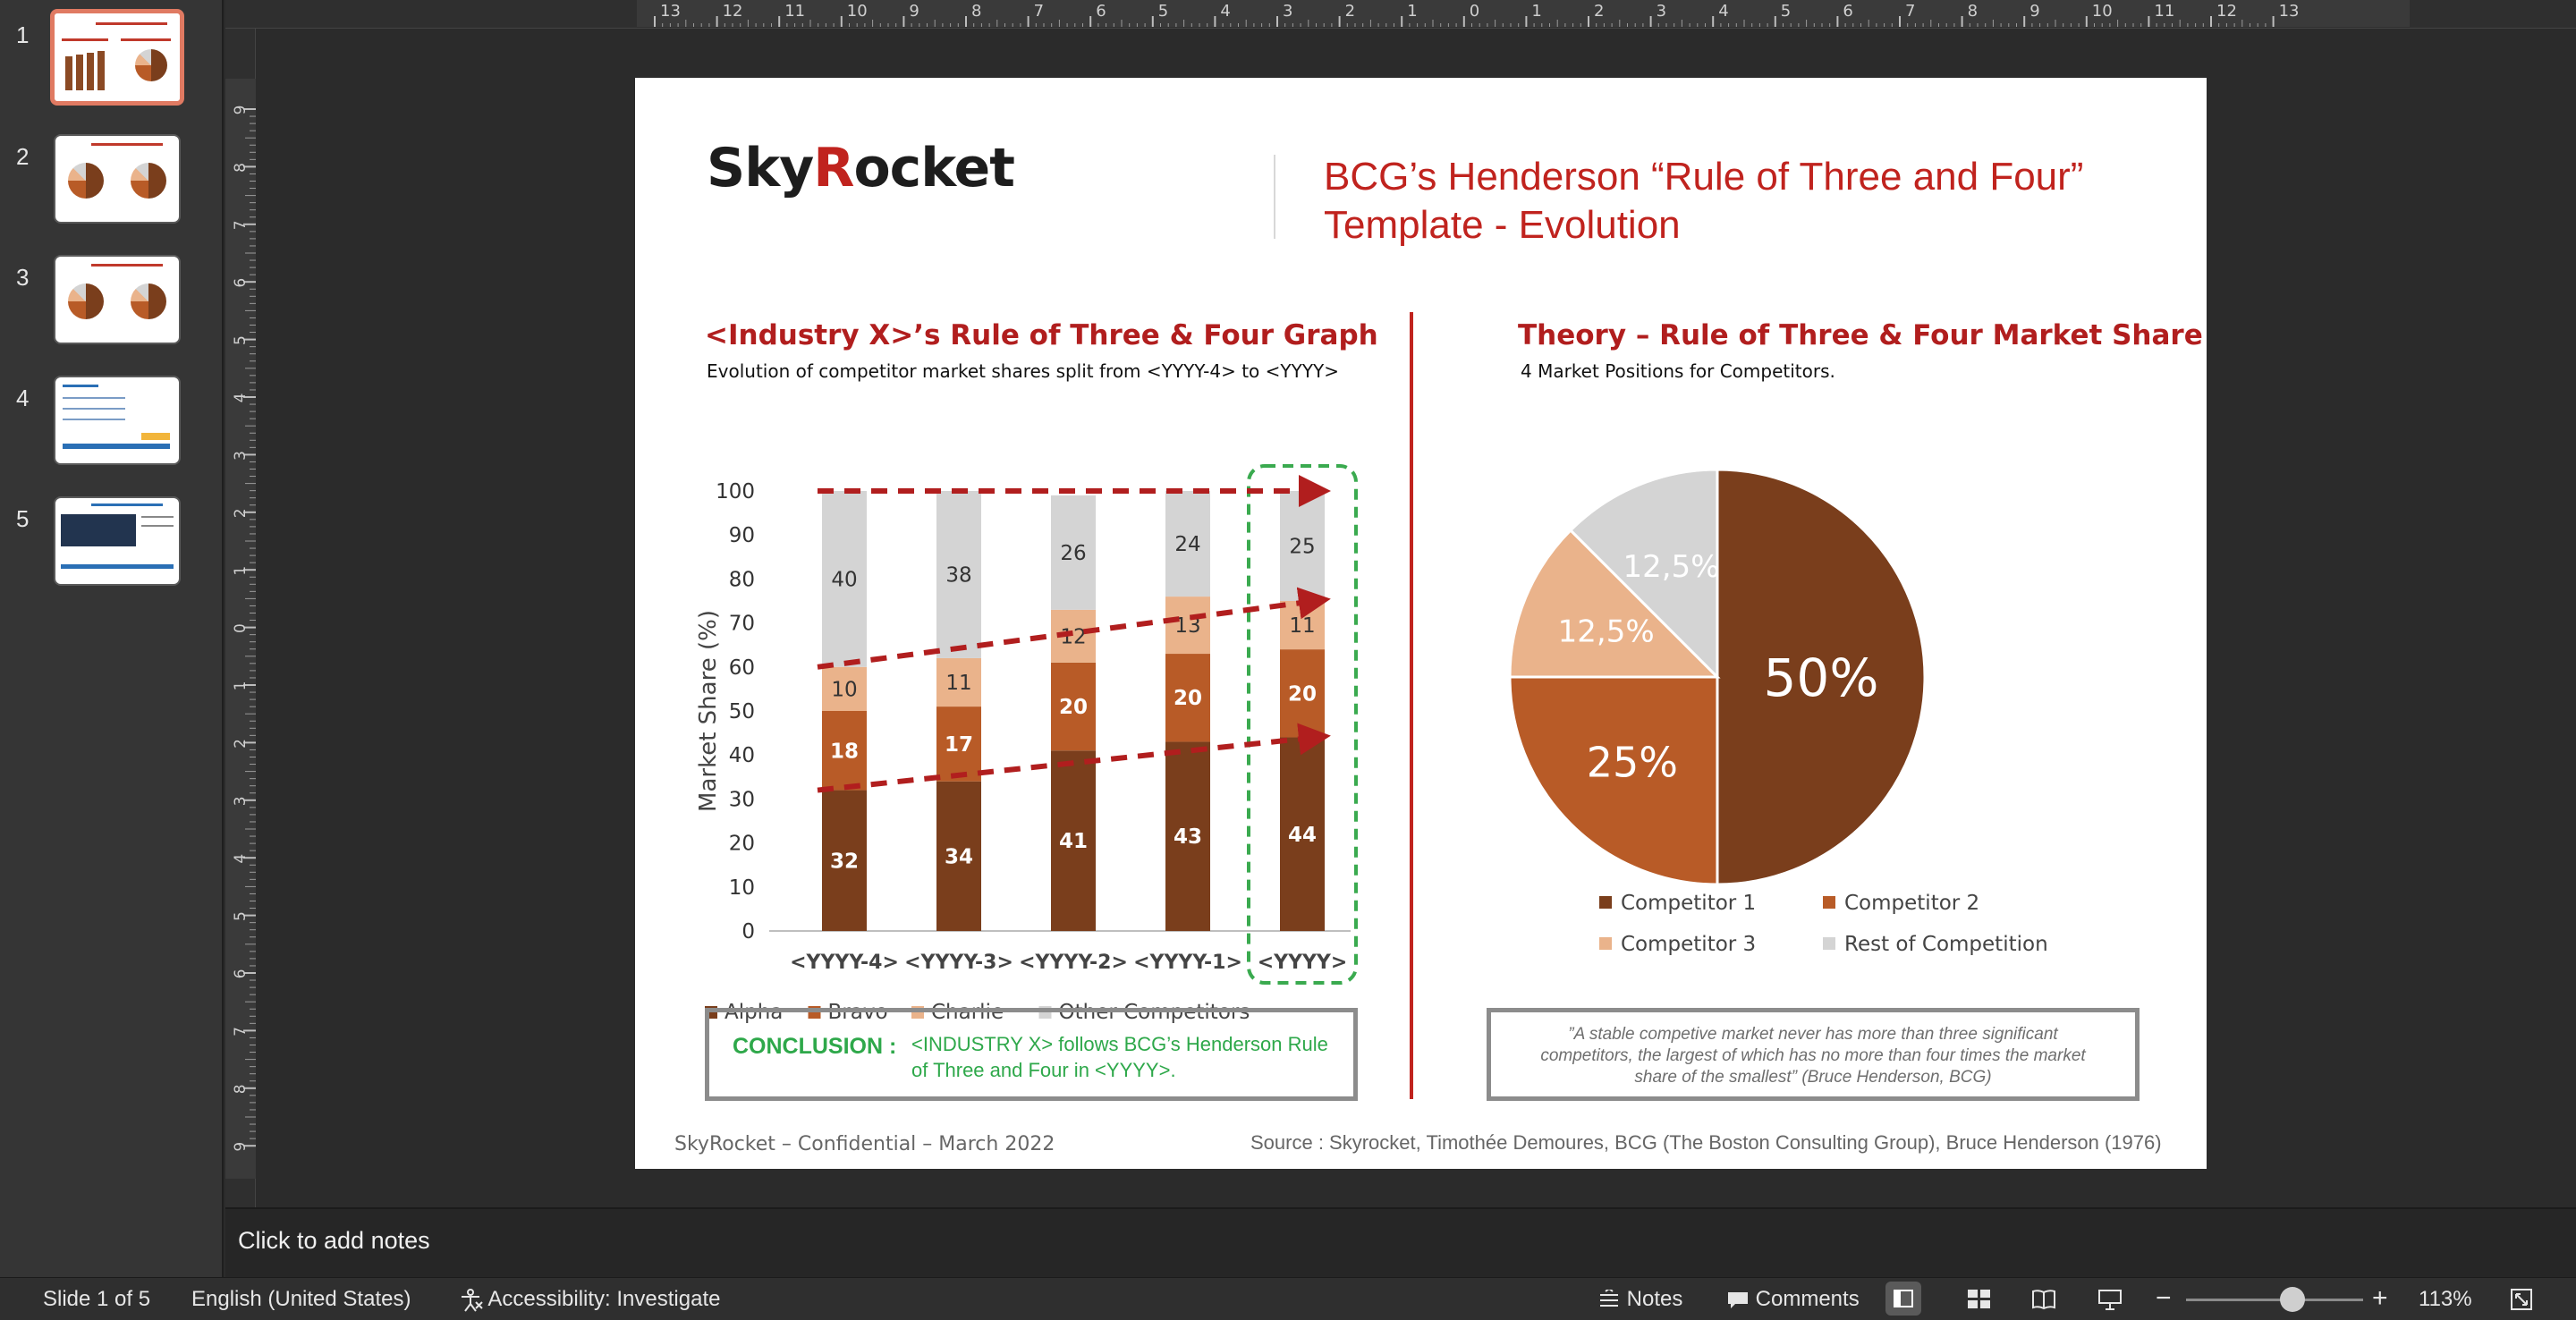 The width and height of the screenshot is (2576, 1320). Describe the element at coordinates (1609, 1298) in the screenshot. I see `notes-icon` at that location.